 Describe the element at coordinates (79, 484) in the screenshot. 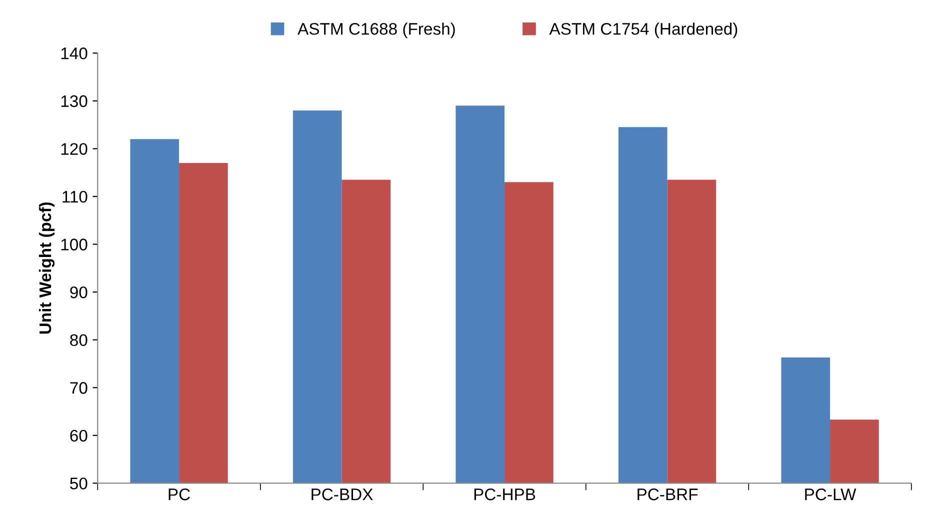

I see `y-tick-label: 50` at that location.